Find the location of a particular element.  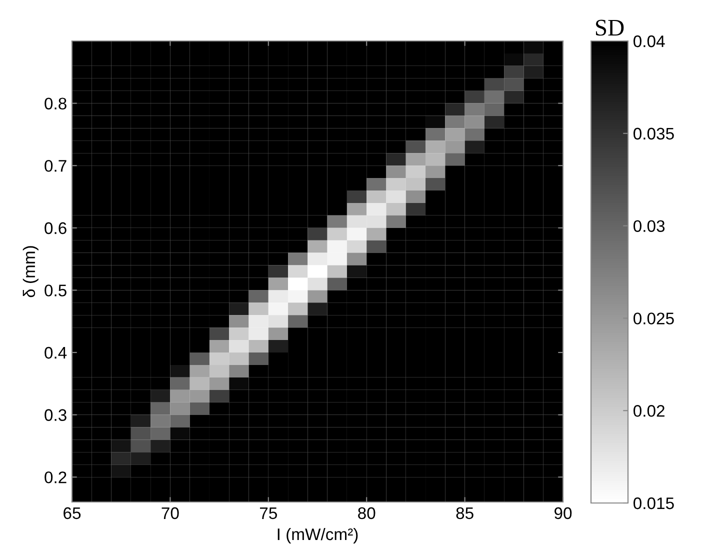

color-bar-label: 0.03 is located at coordinates (649, 226).